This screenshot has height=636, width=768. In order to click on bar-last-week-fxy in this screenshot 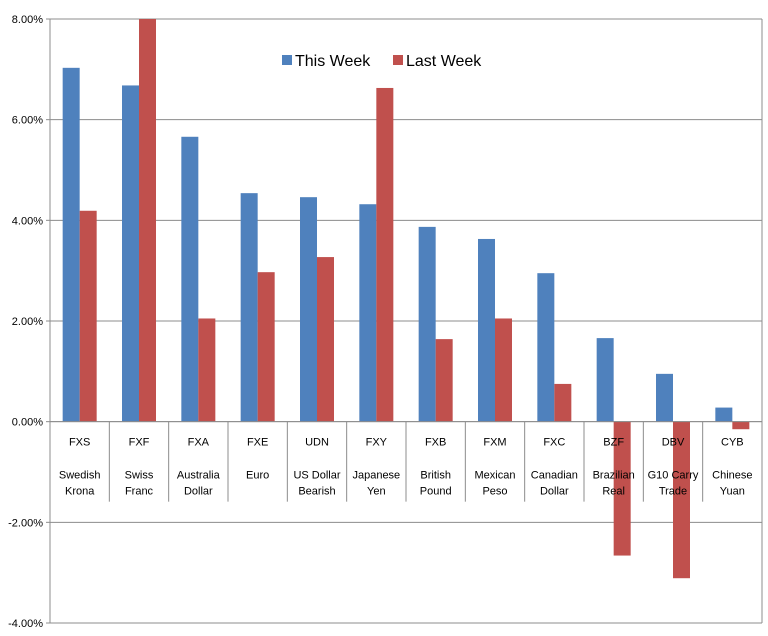, I will do `click(385, 254)`.